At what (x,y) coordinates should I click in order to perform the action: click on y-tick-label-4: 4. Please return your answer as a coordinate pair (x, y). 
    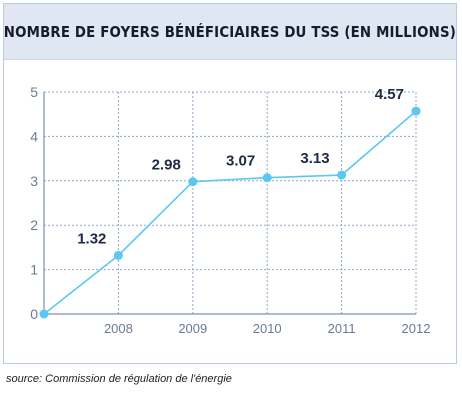
    Looking at the image, I should click on (34, 136).